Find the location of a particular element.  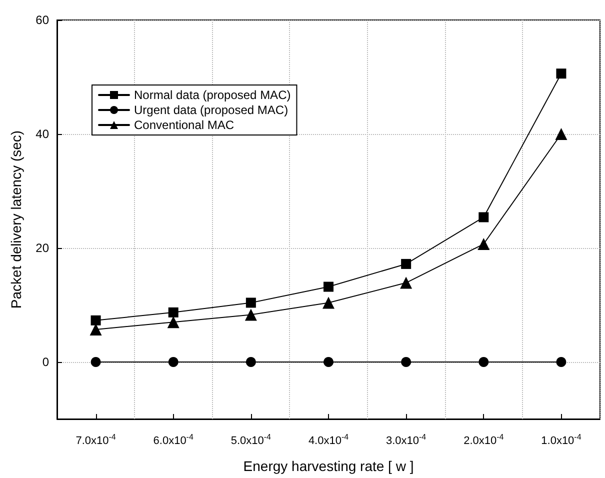

legend-label: Conventional MAC is located at coordinates (184, 125).